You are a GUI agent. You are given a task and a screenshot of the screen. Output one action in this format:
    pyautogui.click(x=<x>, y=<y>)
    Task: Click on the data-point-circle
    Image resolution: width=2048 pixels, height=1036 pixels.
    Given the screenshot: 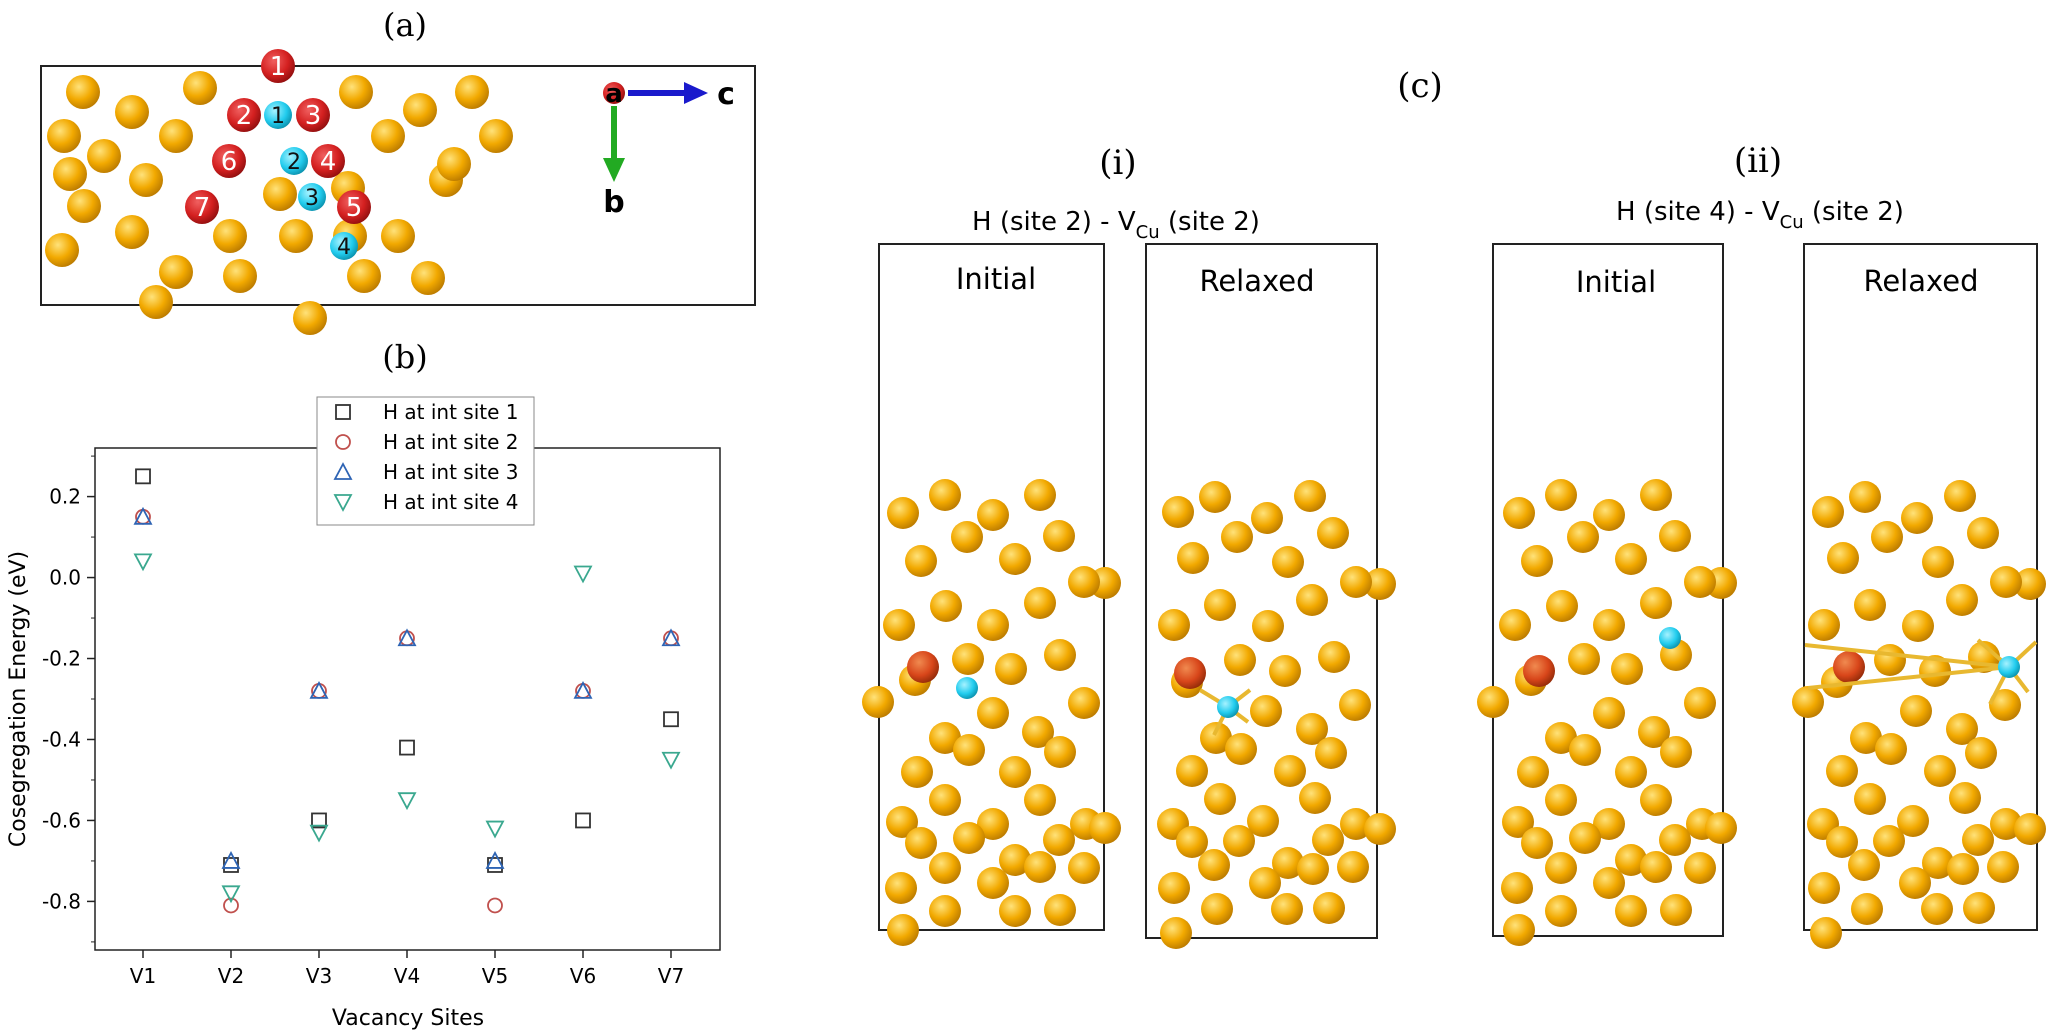 What is the action you would take?
    pyautogui.click(x=495, y=905)
    